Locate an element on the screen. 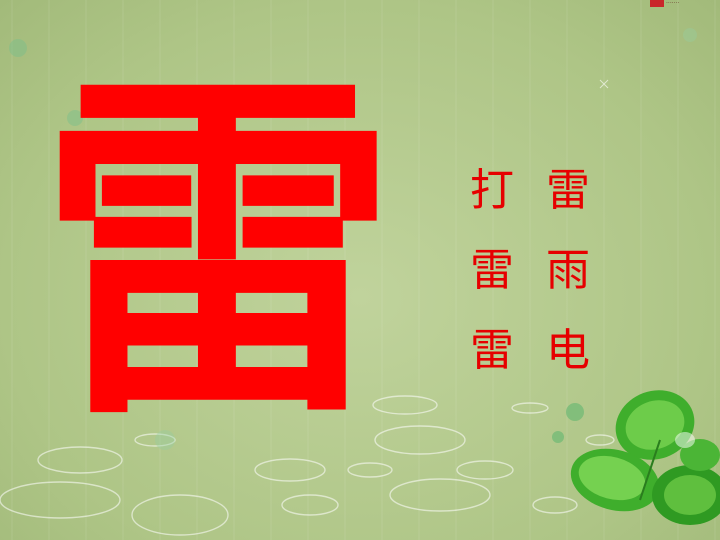 This screenshot has height=540, width=720. word-item: 打雷 is located at coordinates (546, 190).